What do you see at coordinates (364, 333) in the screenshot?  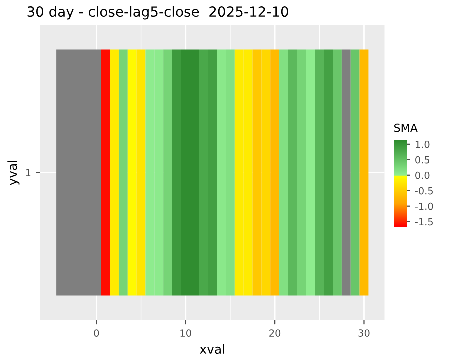 I see `x-tick-label: 30` at bounding box center [364, 333].